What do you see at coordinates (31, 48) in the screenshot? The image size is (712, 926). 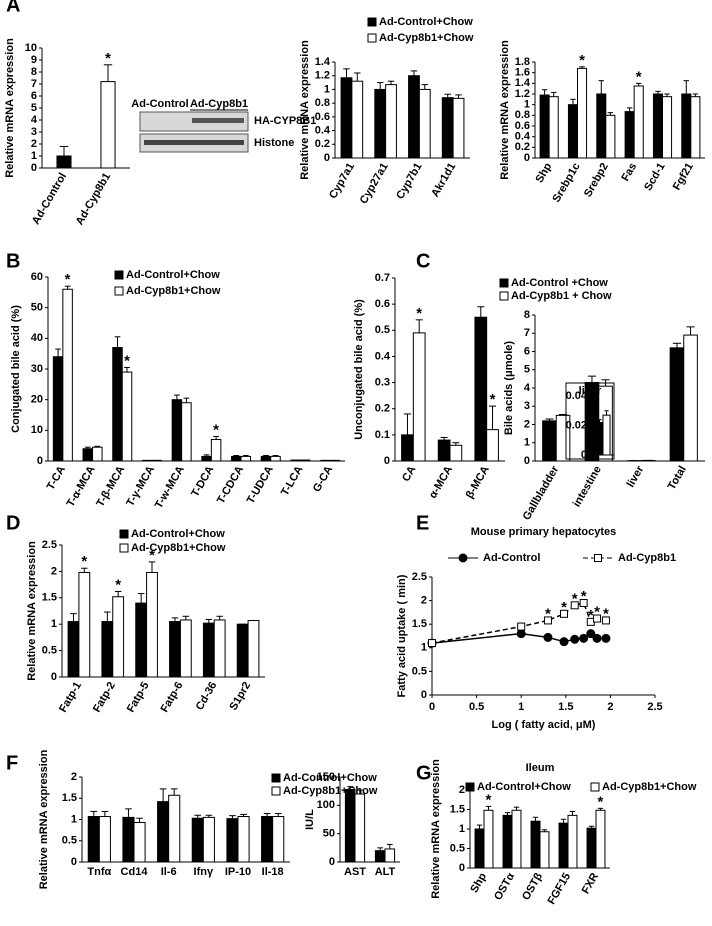 I see `y-tick-label: 10` at bounding box center [31, 48].